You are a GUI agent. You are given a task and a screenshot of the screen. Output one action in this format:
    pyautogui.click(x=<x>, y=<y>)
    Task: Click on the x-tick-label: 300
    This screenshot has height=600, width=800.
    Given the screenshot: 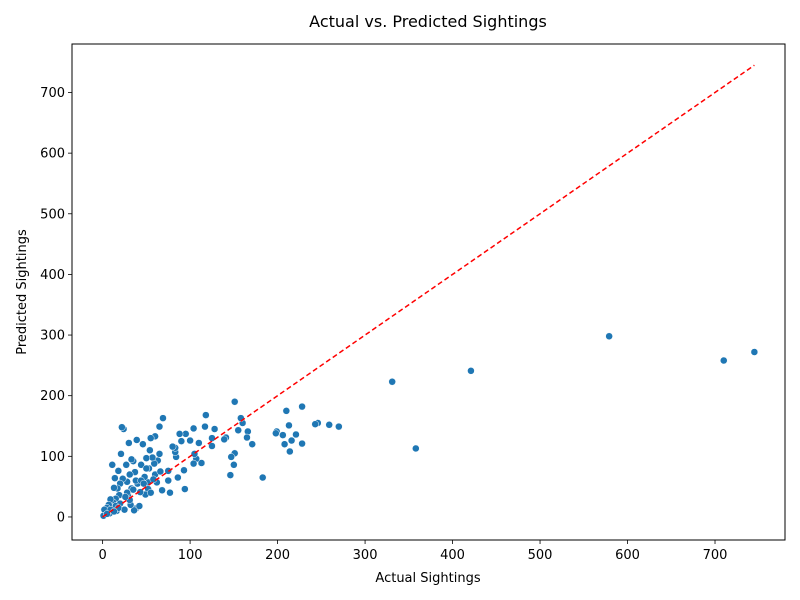 What is the action you would take?
    pyautogui.click(x=365, y=555)
    